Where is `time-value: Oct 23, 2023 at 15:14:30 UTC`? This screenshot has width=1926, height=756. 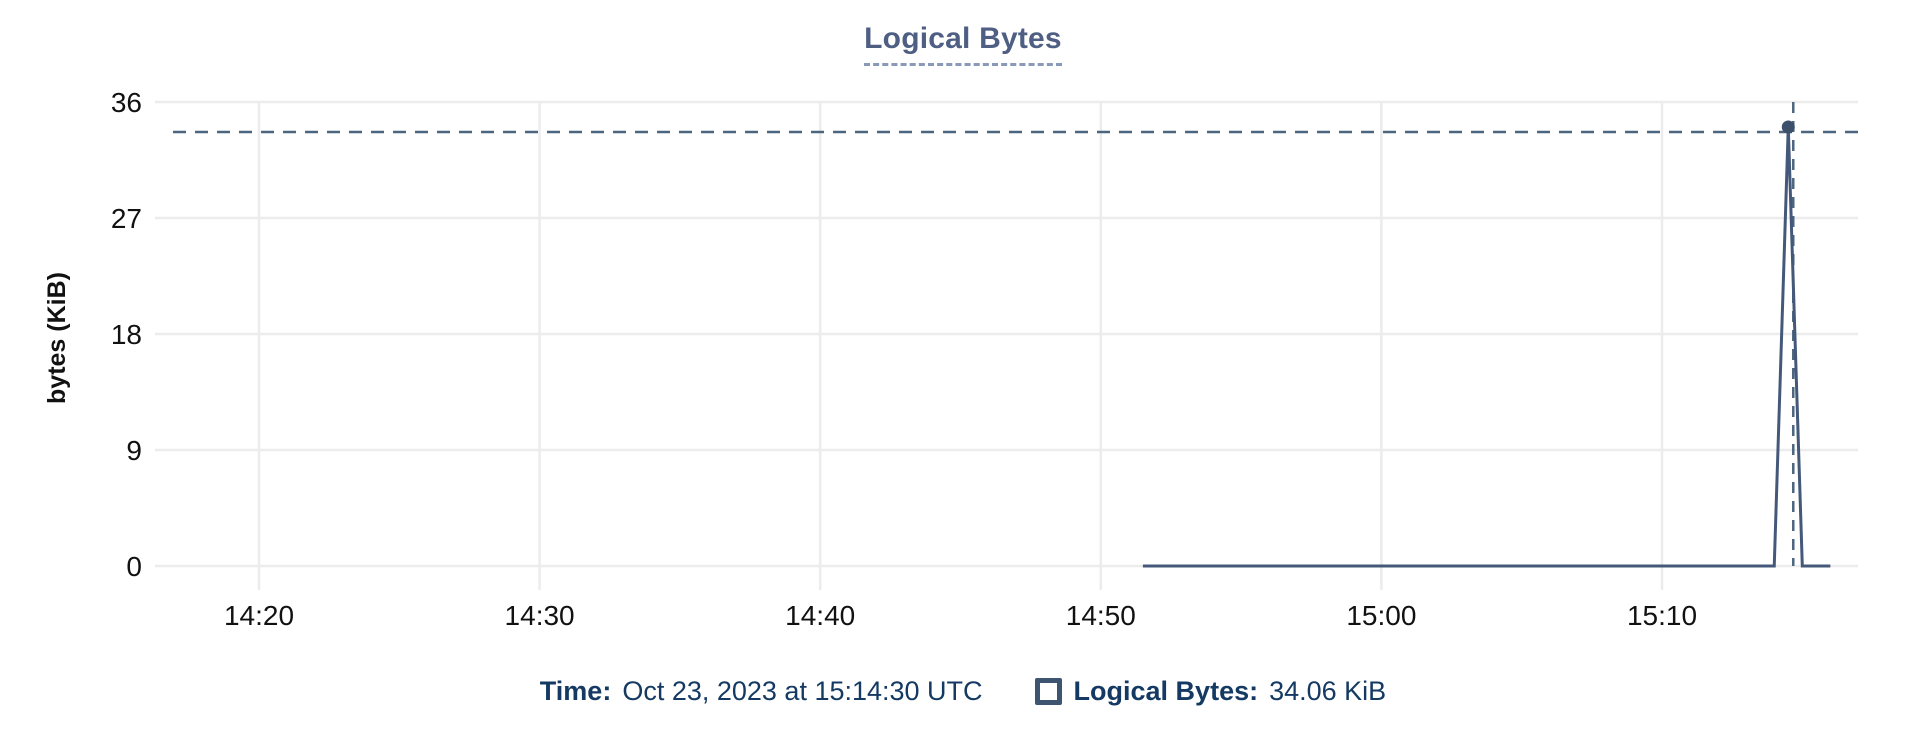 time-value: Oct 23, 2023 at 15:14:30 UTC is located at coordinates (802, 691).